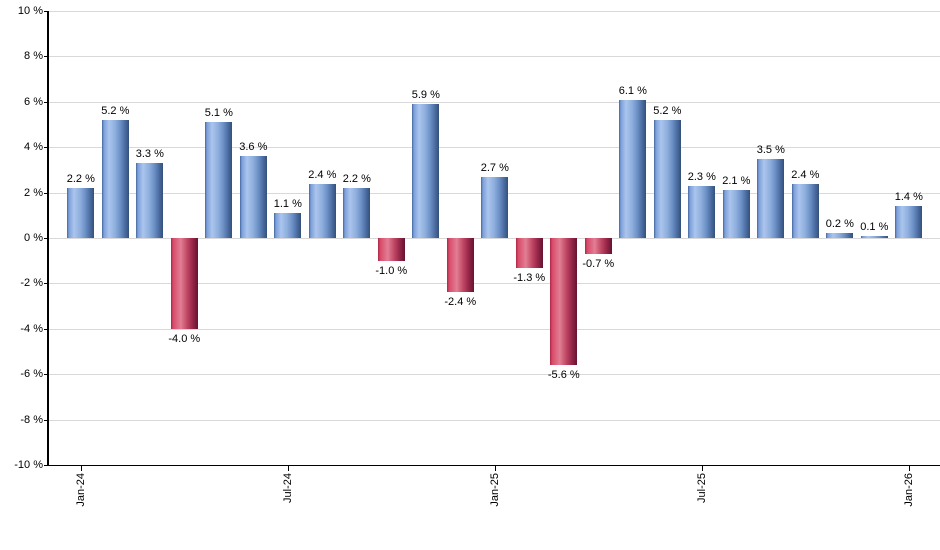  Describe the element at coordinates (33, 101) in the screenshot. I see `y-tick-label: 6 %` at that location.